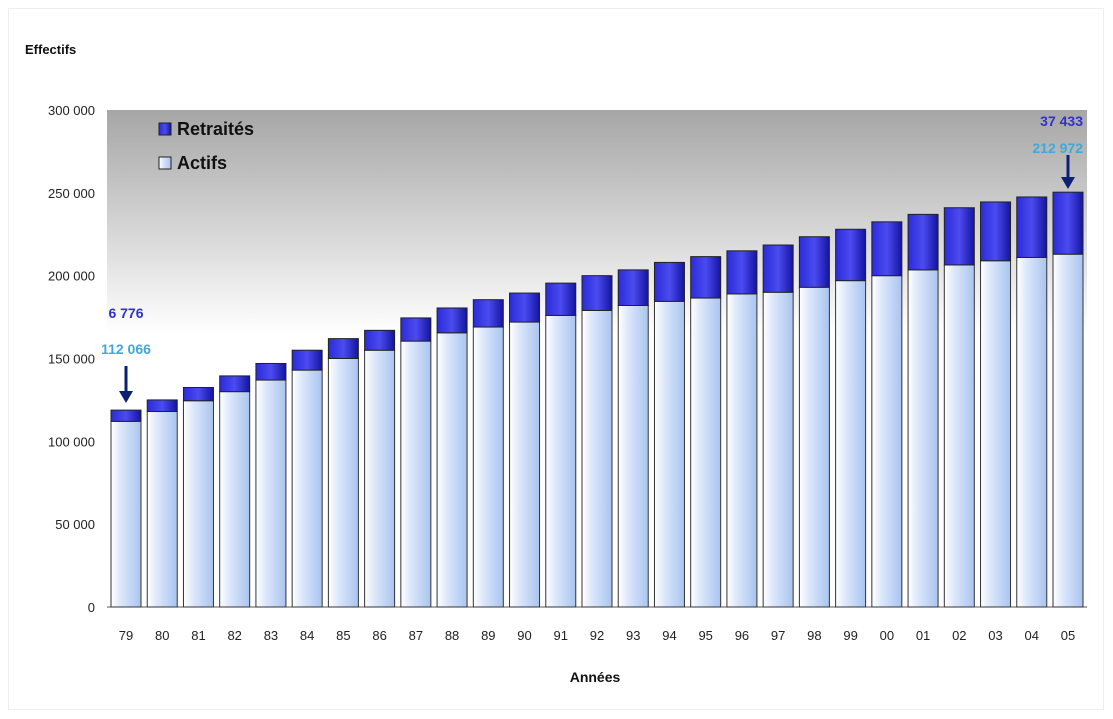 Image resolution: width=1113 pixels, height=719 pixels. Describe the element at coordinates (162, 635) in the screenshot. I see `x-tick-label: 80` at that location.